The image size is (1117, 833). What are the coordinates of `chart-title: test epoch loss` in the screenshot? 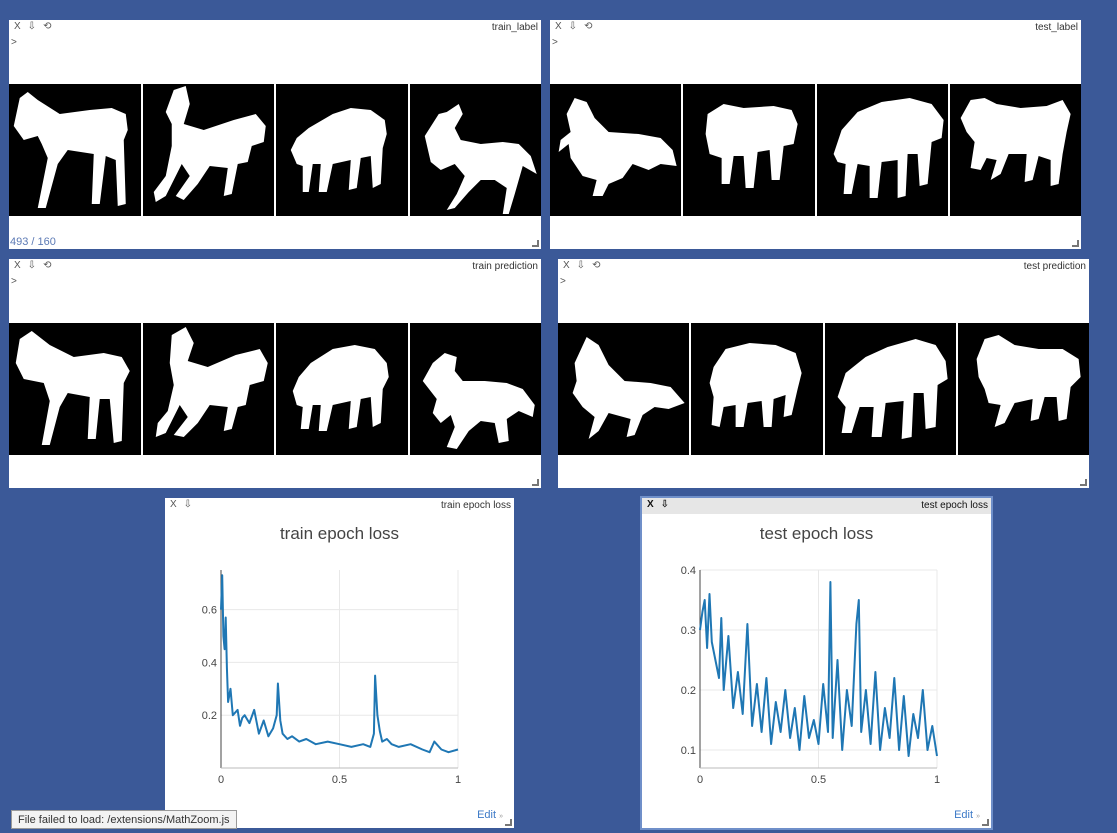 It's located at (816, 533).